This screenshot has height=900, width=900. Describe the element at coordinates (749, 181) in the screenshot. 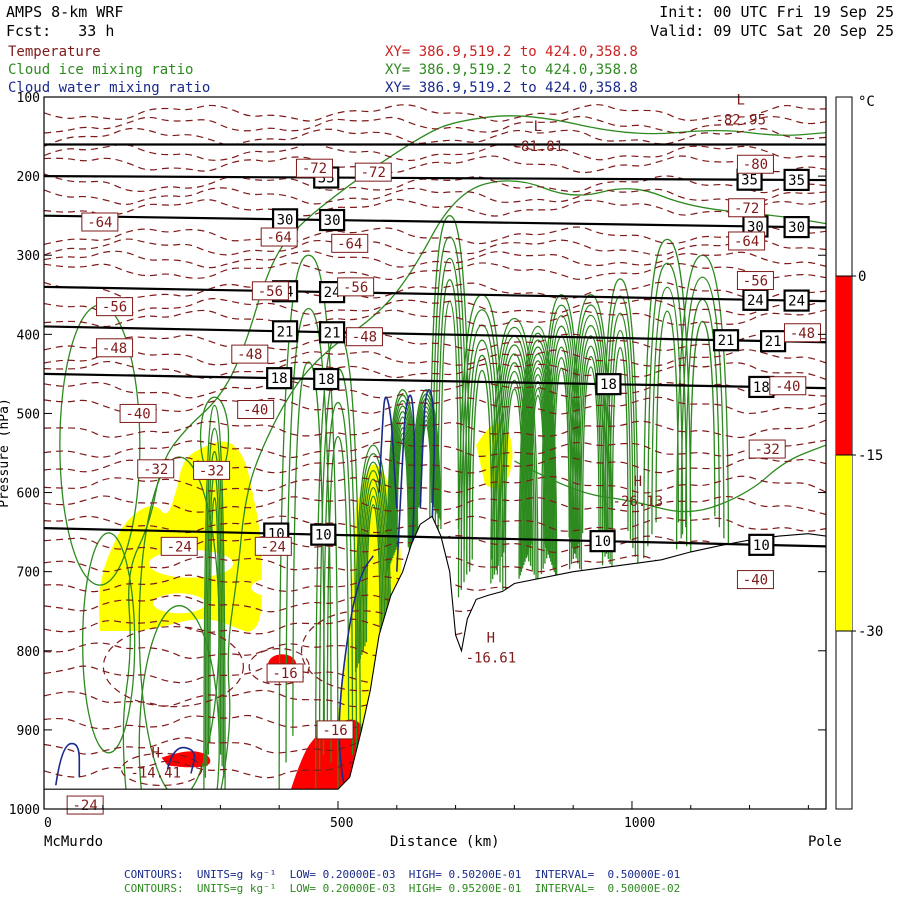

I see `wind-speed-label: 35` at that location.